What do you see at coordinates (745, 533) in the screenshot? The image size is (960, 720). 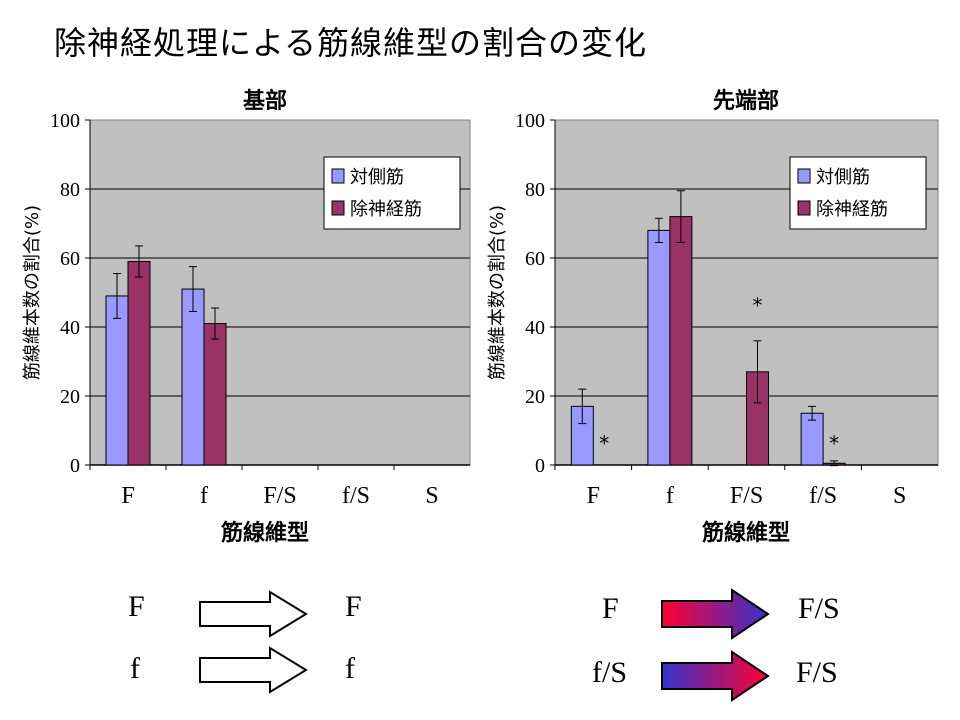 I see `chart2-x-axis-label: 筋線維型` at bounding box center [745, 533].